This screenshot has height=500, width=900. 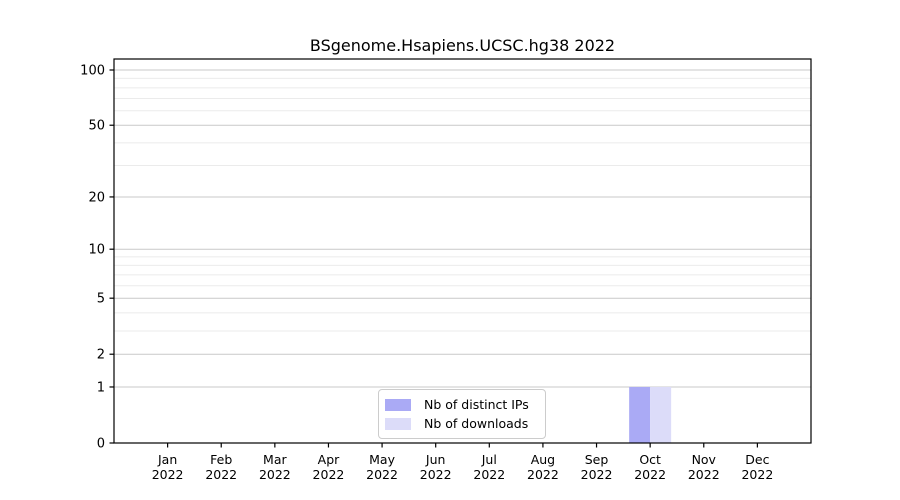 I want to click on legend-swatch-distinct-ips, so click(x=398, y=404).